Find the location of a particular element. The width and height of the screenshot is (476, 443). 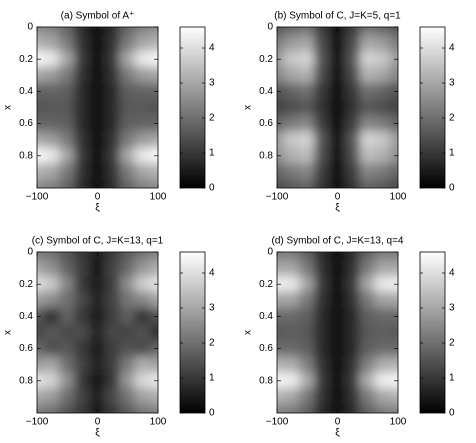

y-tick-label: 0.8 is located at coordinates (266, 155).